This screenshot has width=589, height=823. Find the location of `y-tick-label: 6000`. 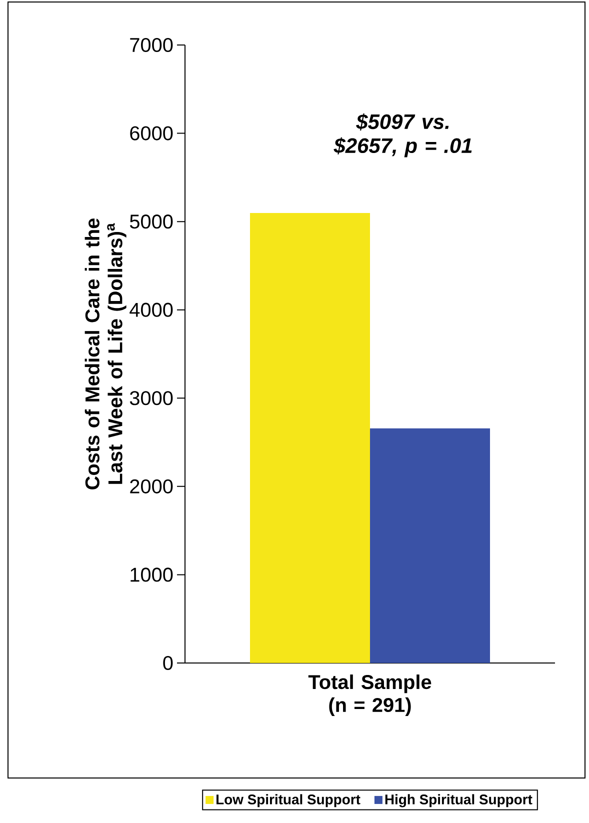

y-tick-label: 6000 is located at coordinates (151, 133).